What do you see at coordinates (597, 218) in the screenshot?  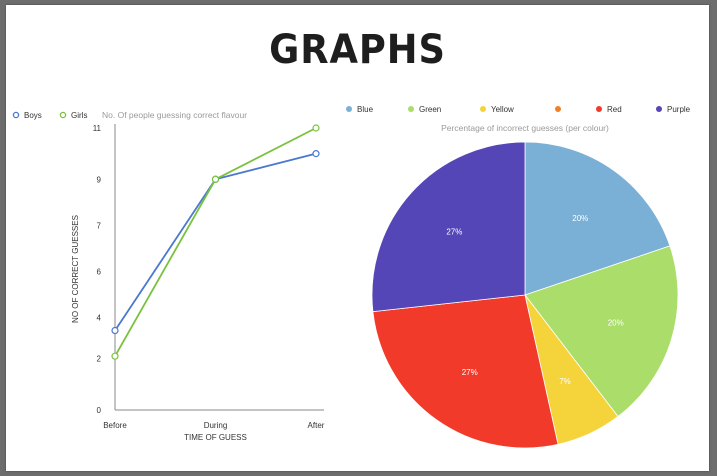 I see `pie-slice-blue` at bounding box center [597, 218].